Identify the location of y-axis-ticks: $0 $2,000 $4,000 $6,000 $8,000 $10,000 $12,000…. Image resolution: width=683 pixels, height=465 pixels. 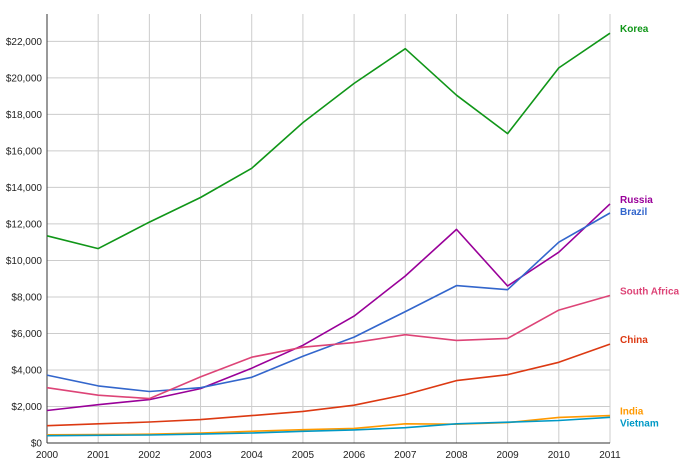
(24, 243).